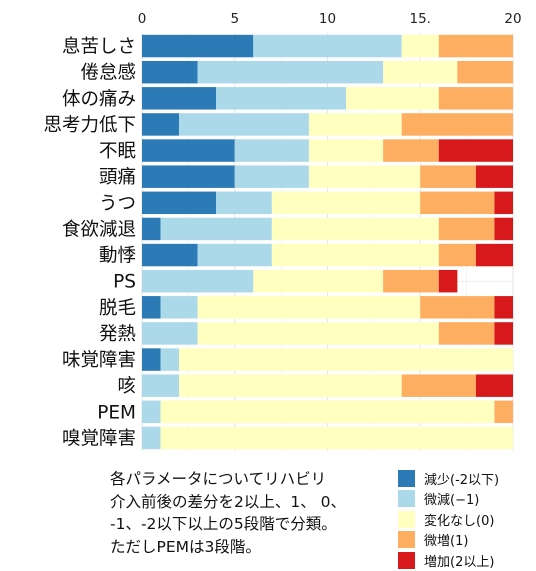 This screenshot has width=536, height=571. I want to click on legend-item: 微増(1), so click(466, 540).